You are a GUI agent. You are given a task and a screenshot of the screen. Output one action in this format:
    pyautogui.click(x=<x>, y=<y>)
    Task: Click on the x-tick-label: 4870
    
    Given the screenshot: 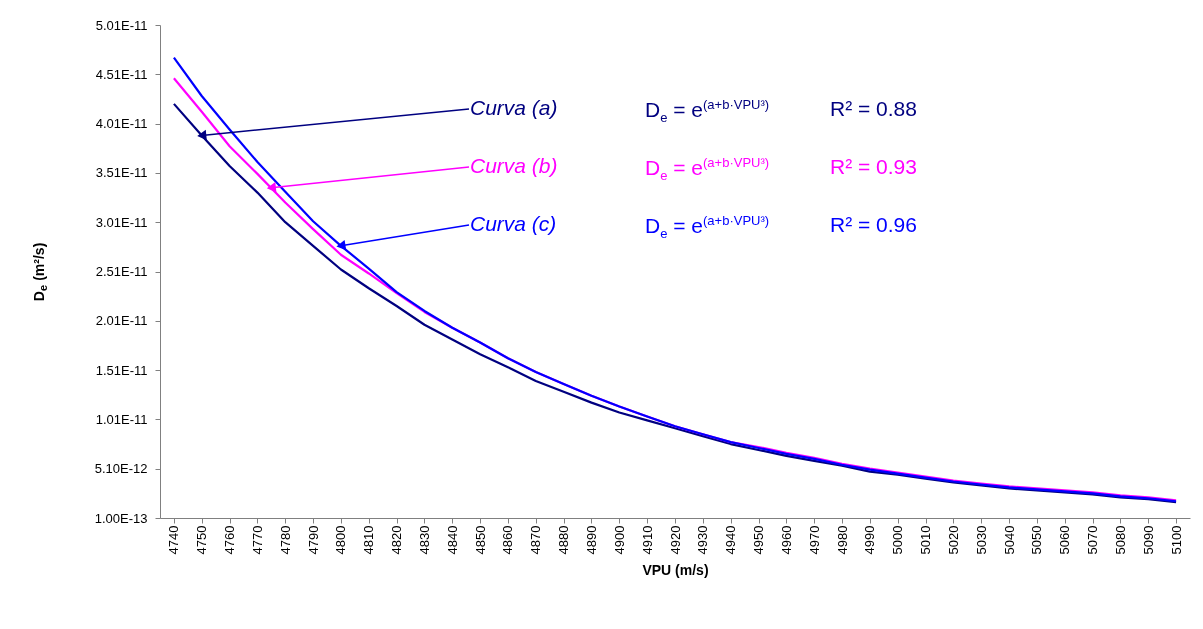 What is the action you would take?
    pyautogui.click(x=536, y=540)
    